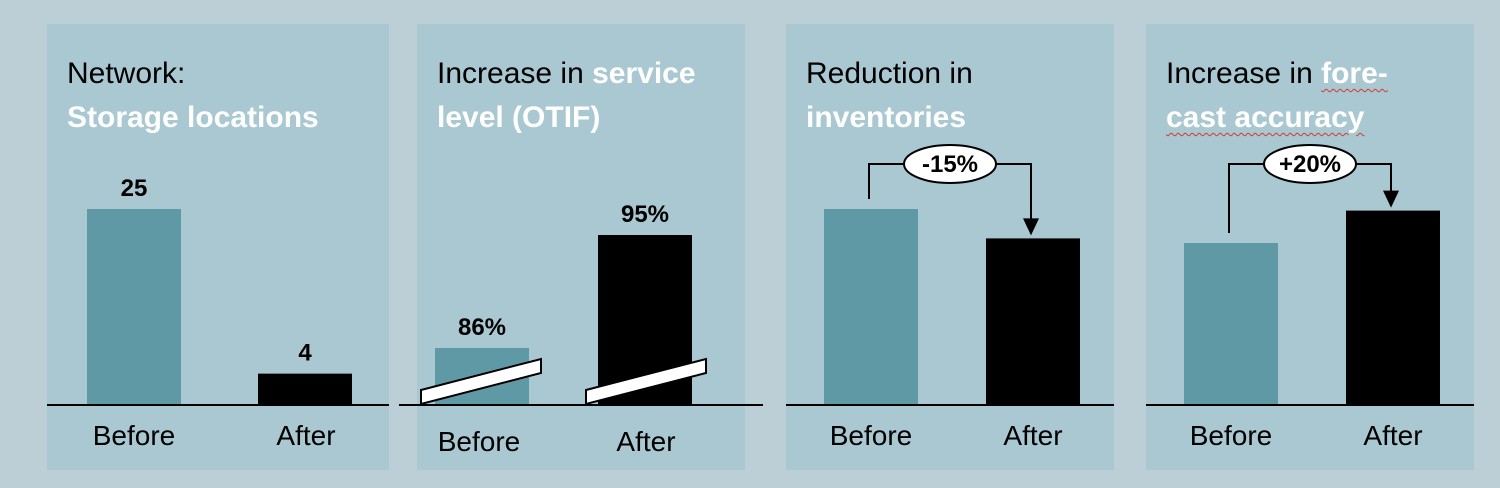 The height and width of the screenshot is (488, 1500). What do you see at coordinates (1310, 297) in the screenshot?
I see `bar-chart: +20% Before After` at bounding box center [1310, 297].